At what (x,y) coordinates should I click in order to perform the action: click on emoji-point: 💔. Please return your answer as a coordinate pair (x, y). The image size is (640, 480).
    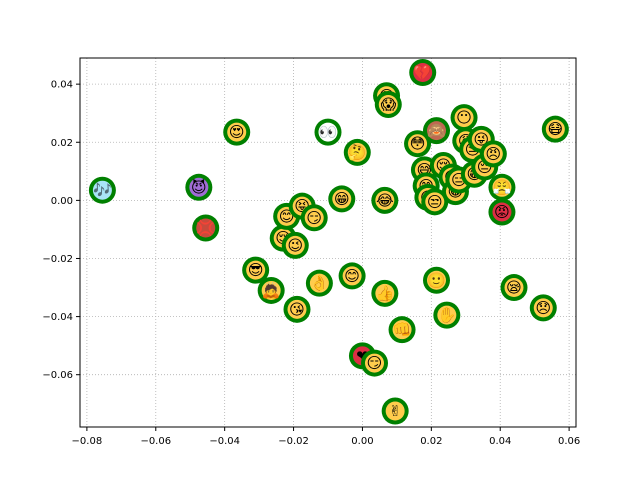
    Looking at the image, I should click on (423, 73).